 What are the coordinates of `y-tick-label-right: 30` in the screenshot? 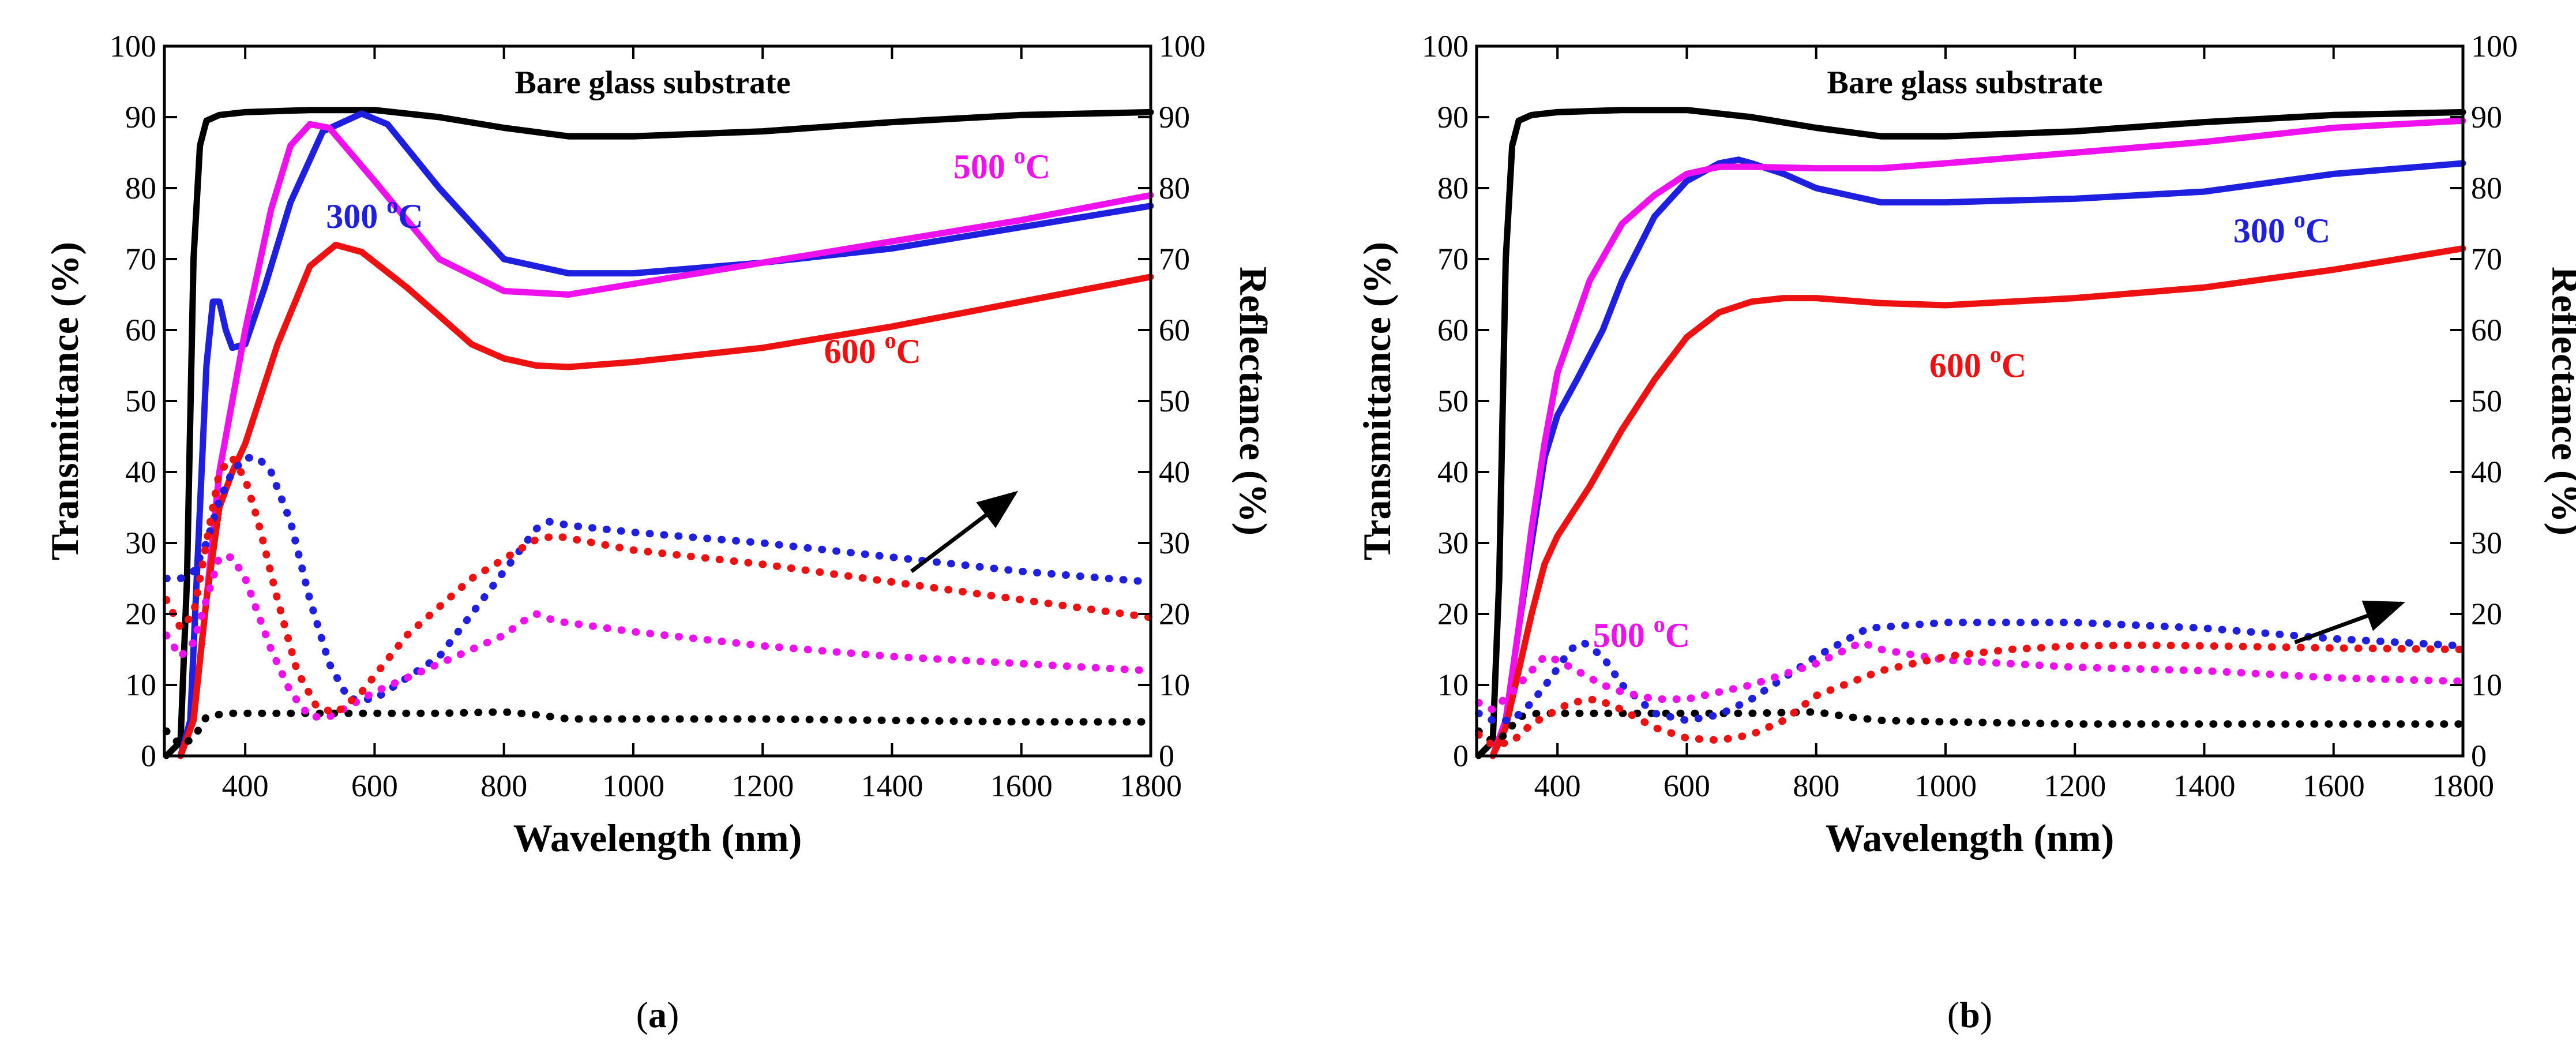 It's located at (1174, 543).